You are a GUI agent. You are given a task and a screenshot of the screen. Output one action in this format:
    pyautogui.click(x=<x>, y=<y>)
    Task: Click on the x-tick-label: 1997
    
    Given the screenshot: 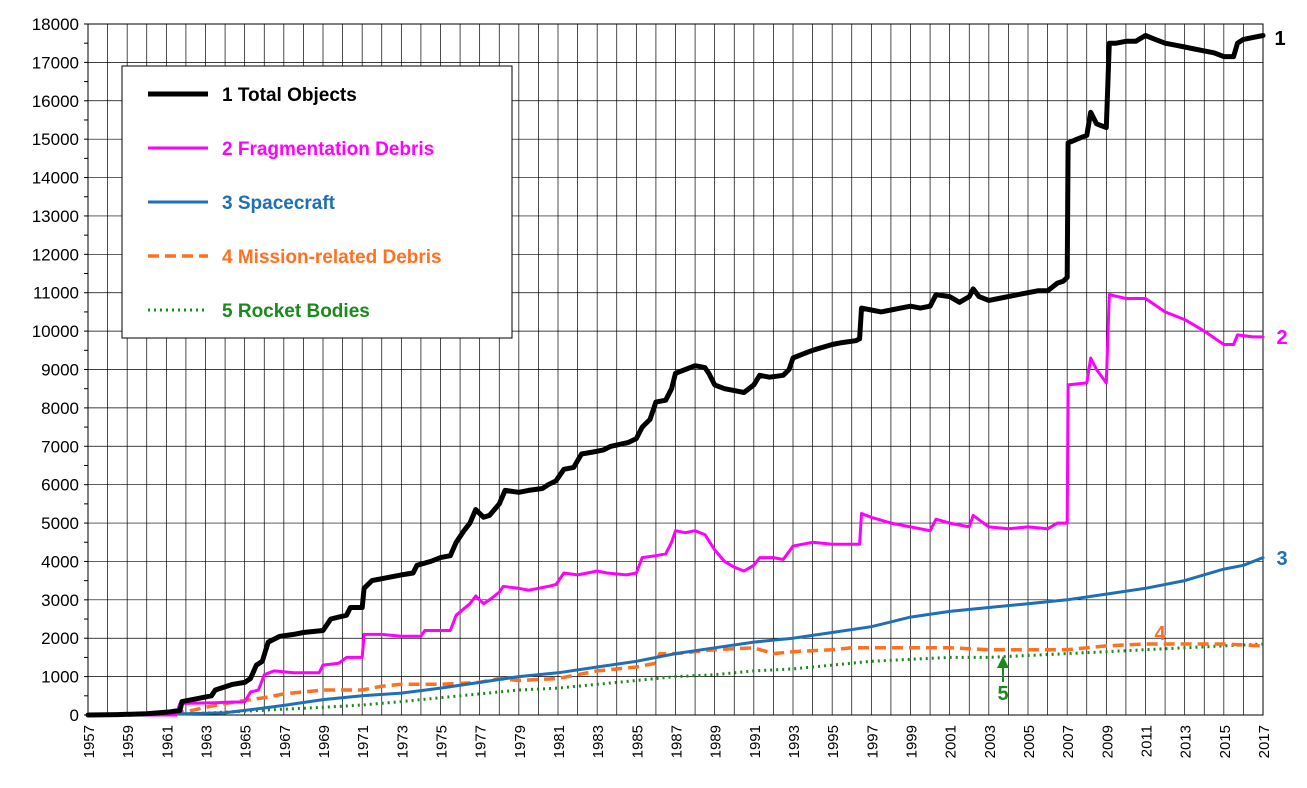 What is the action you would take?
    pyautogui.click(x=872, y=741)
    